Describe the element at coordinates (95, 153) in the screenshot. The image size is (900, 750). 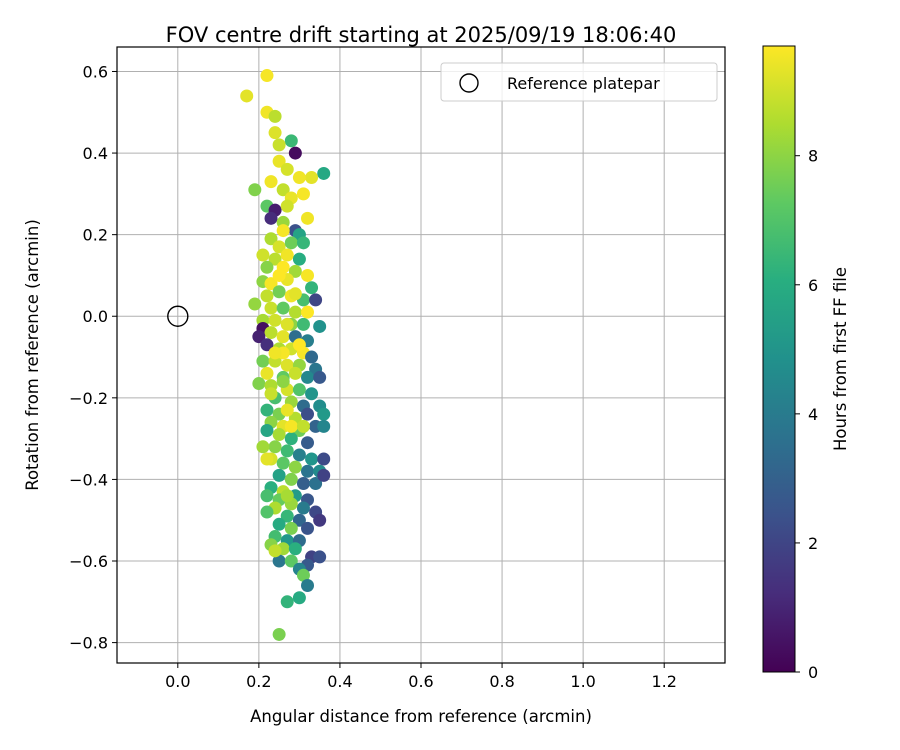
I see `y-tick-label: 0.4` at that location.